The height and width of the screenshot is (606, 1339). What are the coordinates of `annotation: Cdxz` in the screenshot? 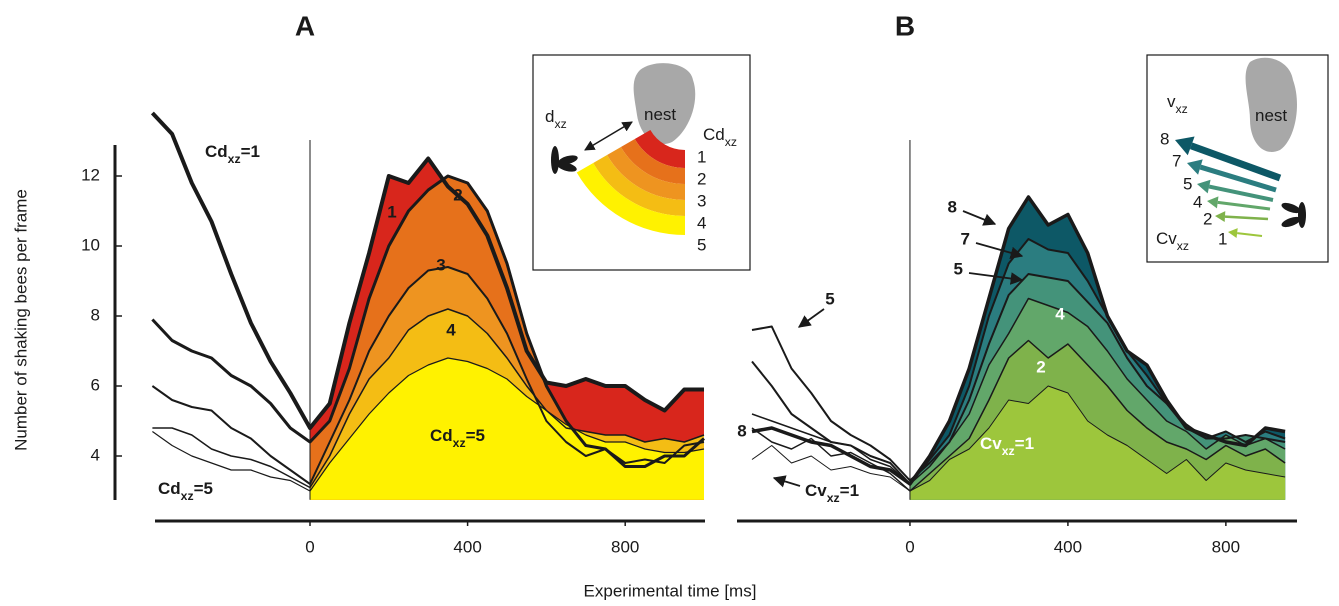 It's located at (720, 137).